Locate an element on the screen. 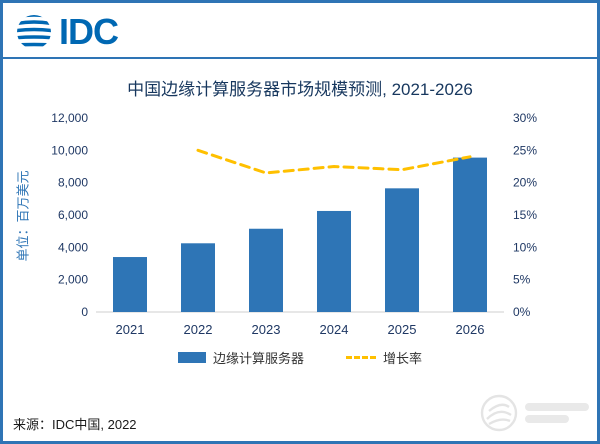  chart-title: 中国边缘计算服务器市场规模预测, 2021-2026 is located at coordinates (300, 89).